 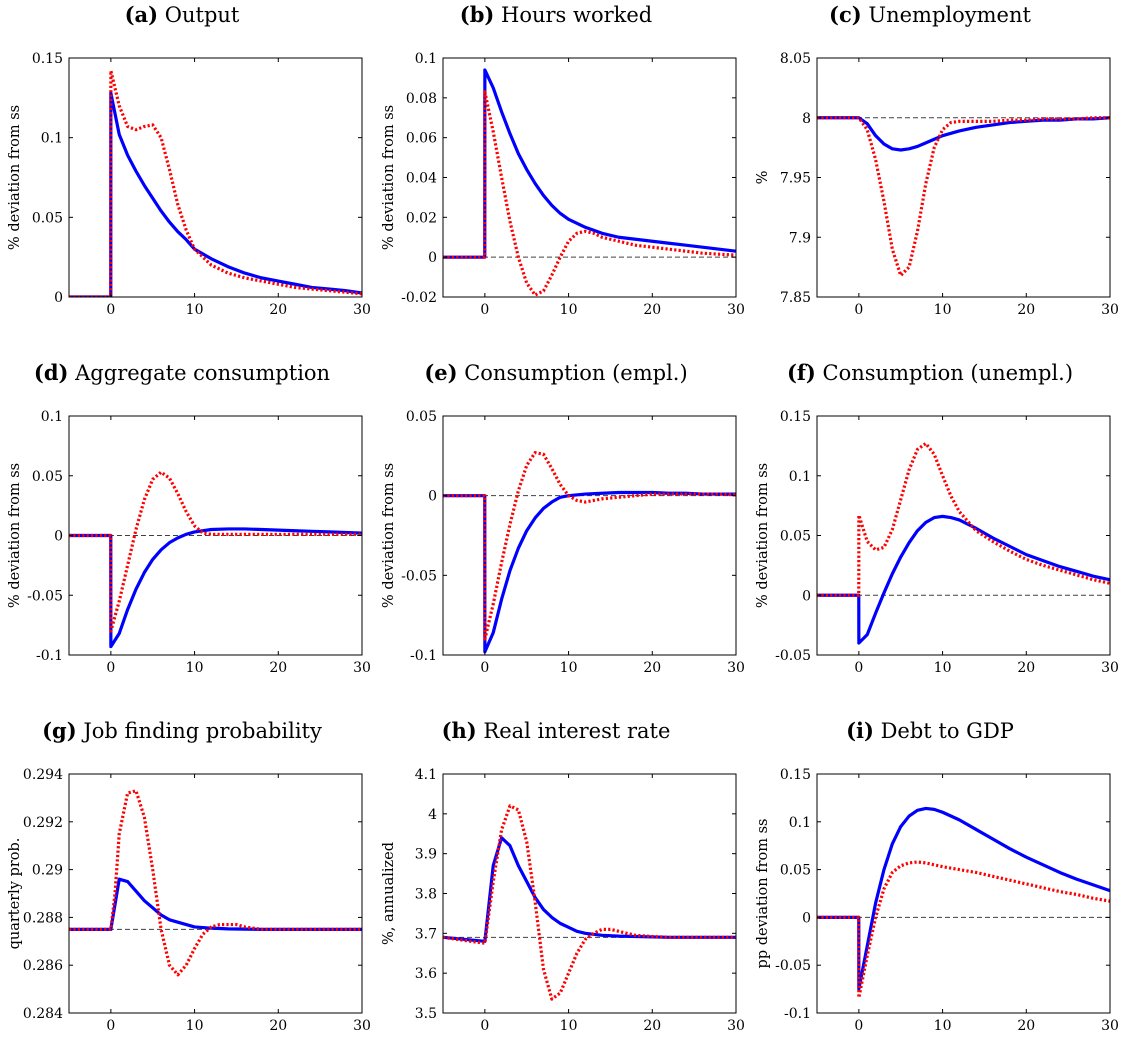 I want to click on y-axis-label: pp deviation from ss, so click(x=763, y=894).